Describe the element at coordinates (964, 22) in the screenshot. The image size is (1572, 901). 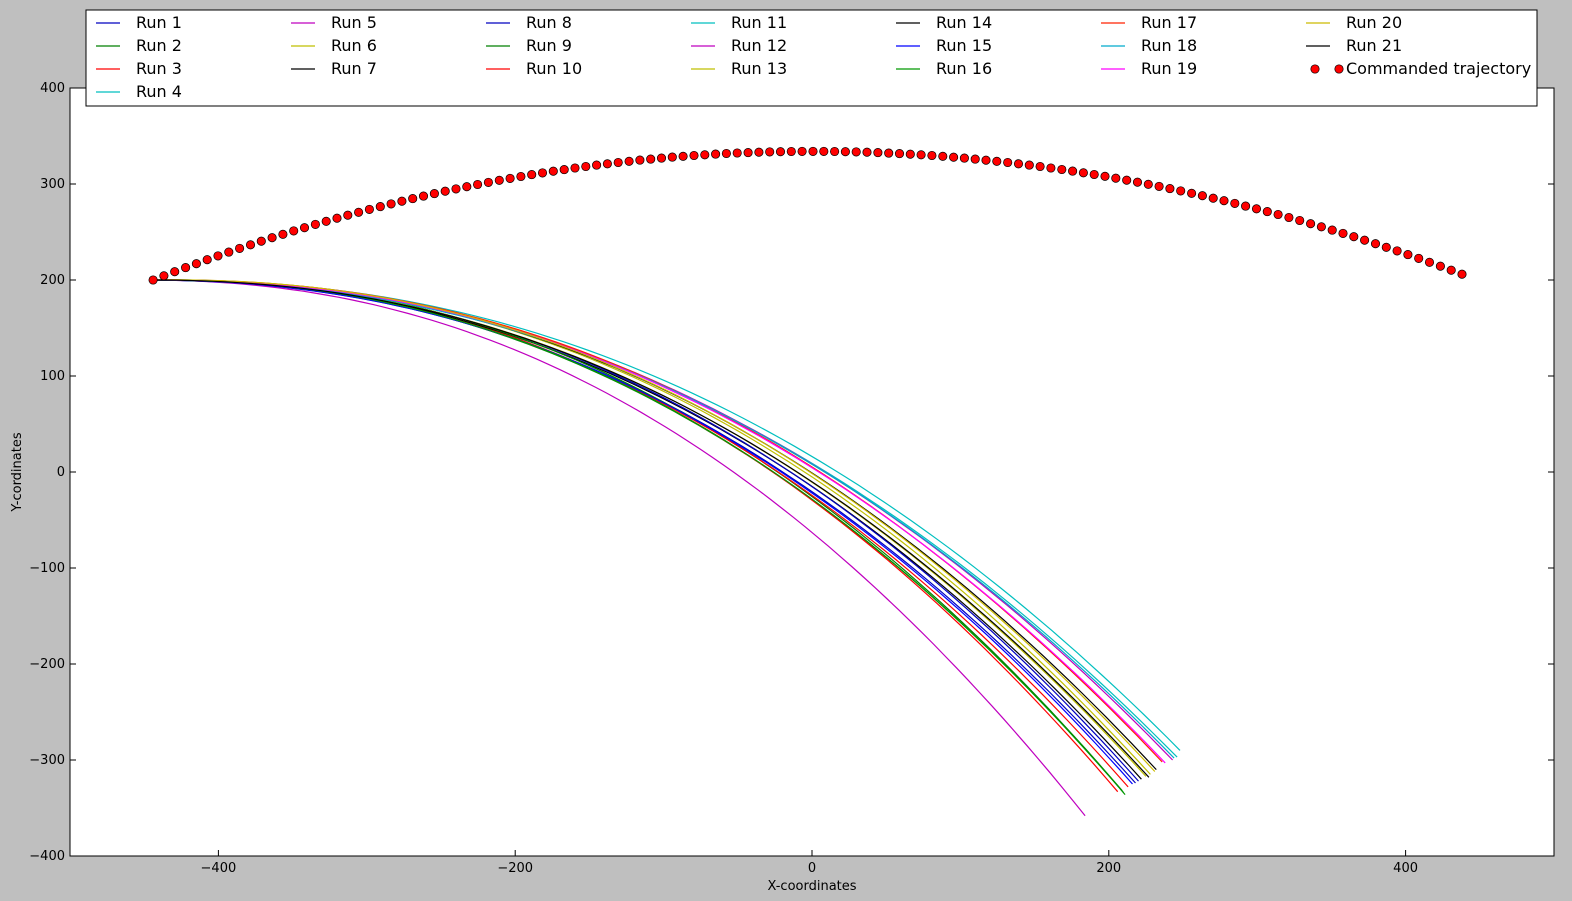
I see `legend-label: Run 14` at that location.